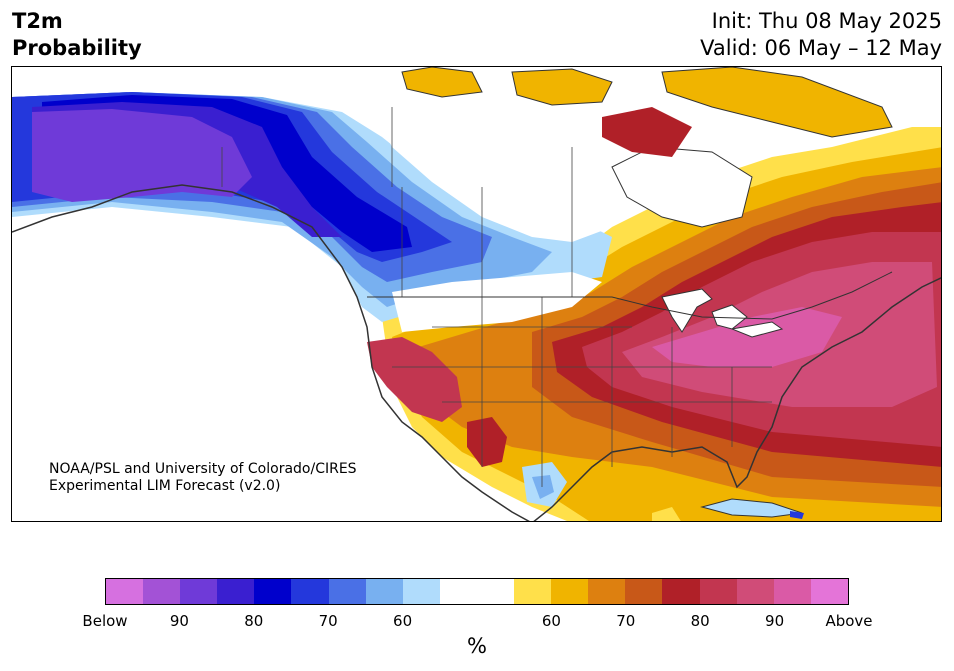 The height and width of the screenshot is (671, 954). What do you see at coordinates (797, 515) in the screenshot?
I see `cuba-tip` at bounding box center [797, 515].